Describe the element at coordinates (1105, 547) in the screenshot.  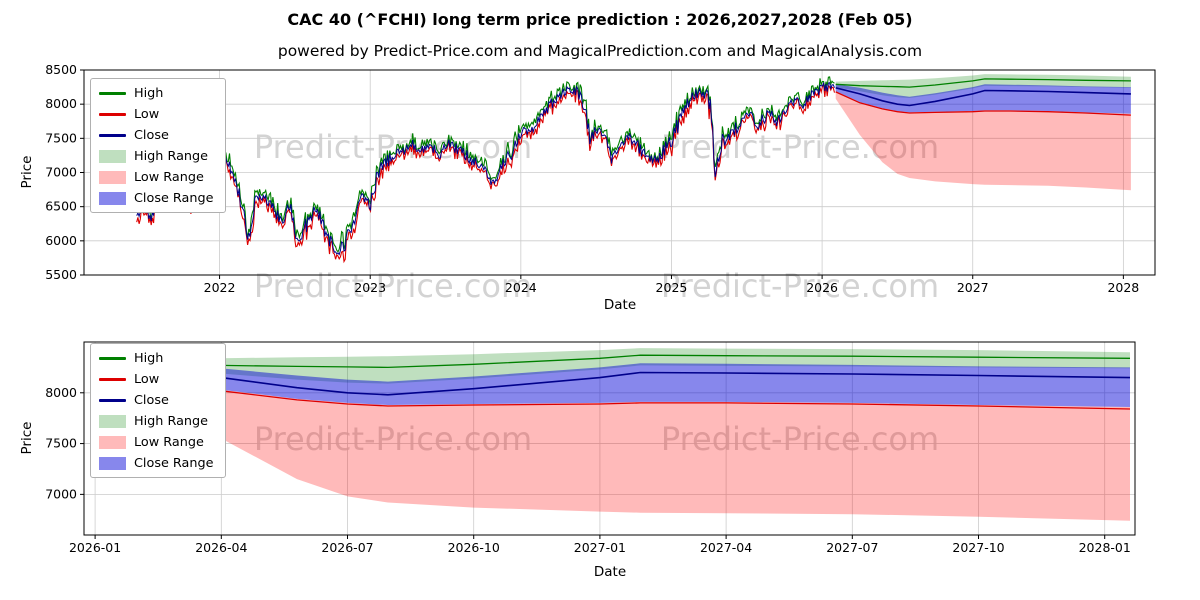
I see `x-tick-label: 2028-01` at that location.